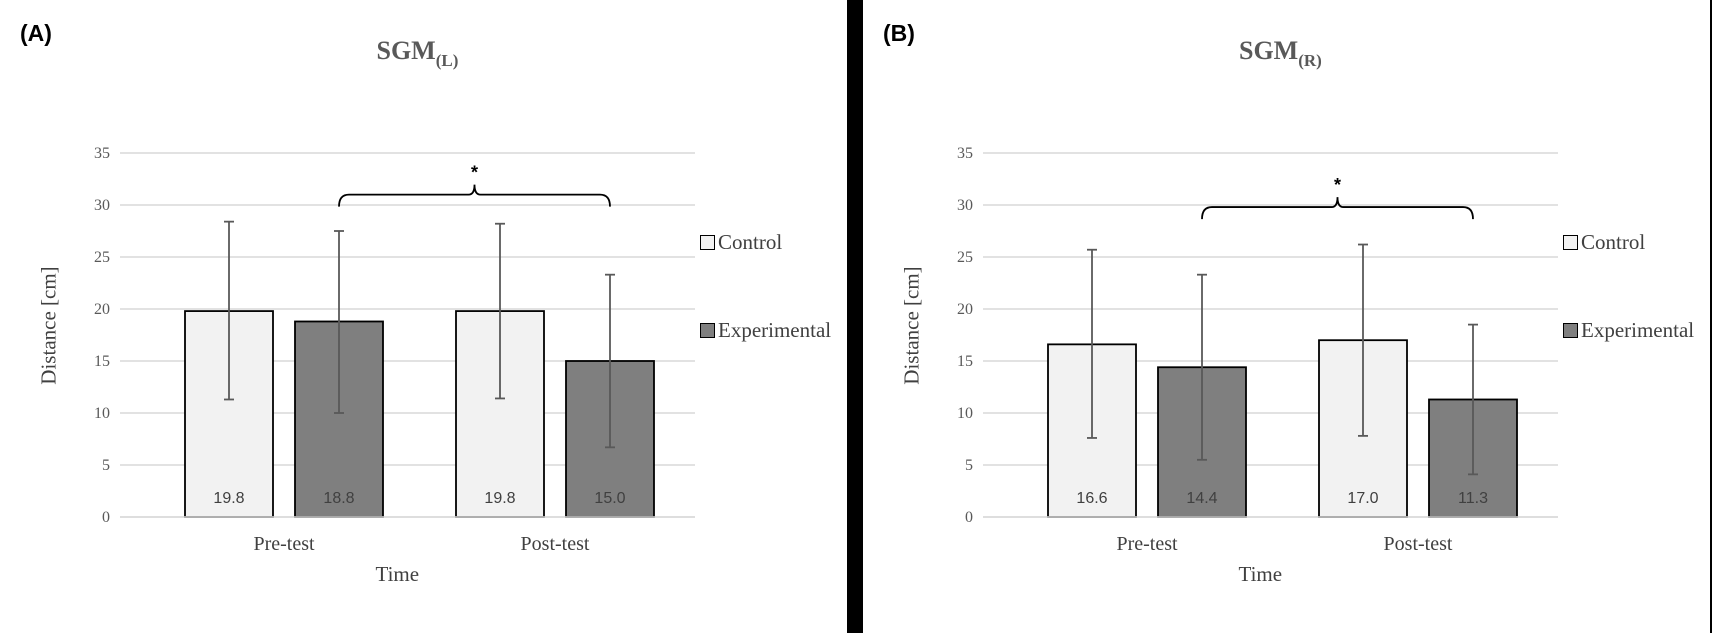 The height and width of the screenshot is (633, 1712). I want to click on data-label-ctl: 16.6, so click(1091, 498).